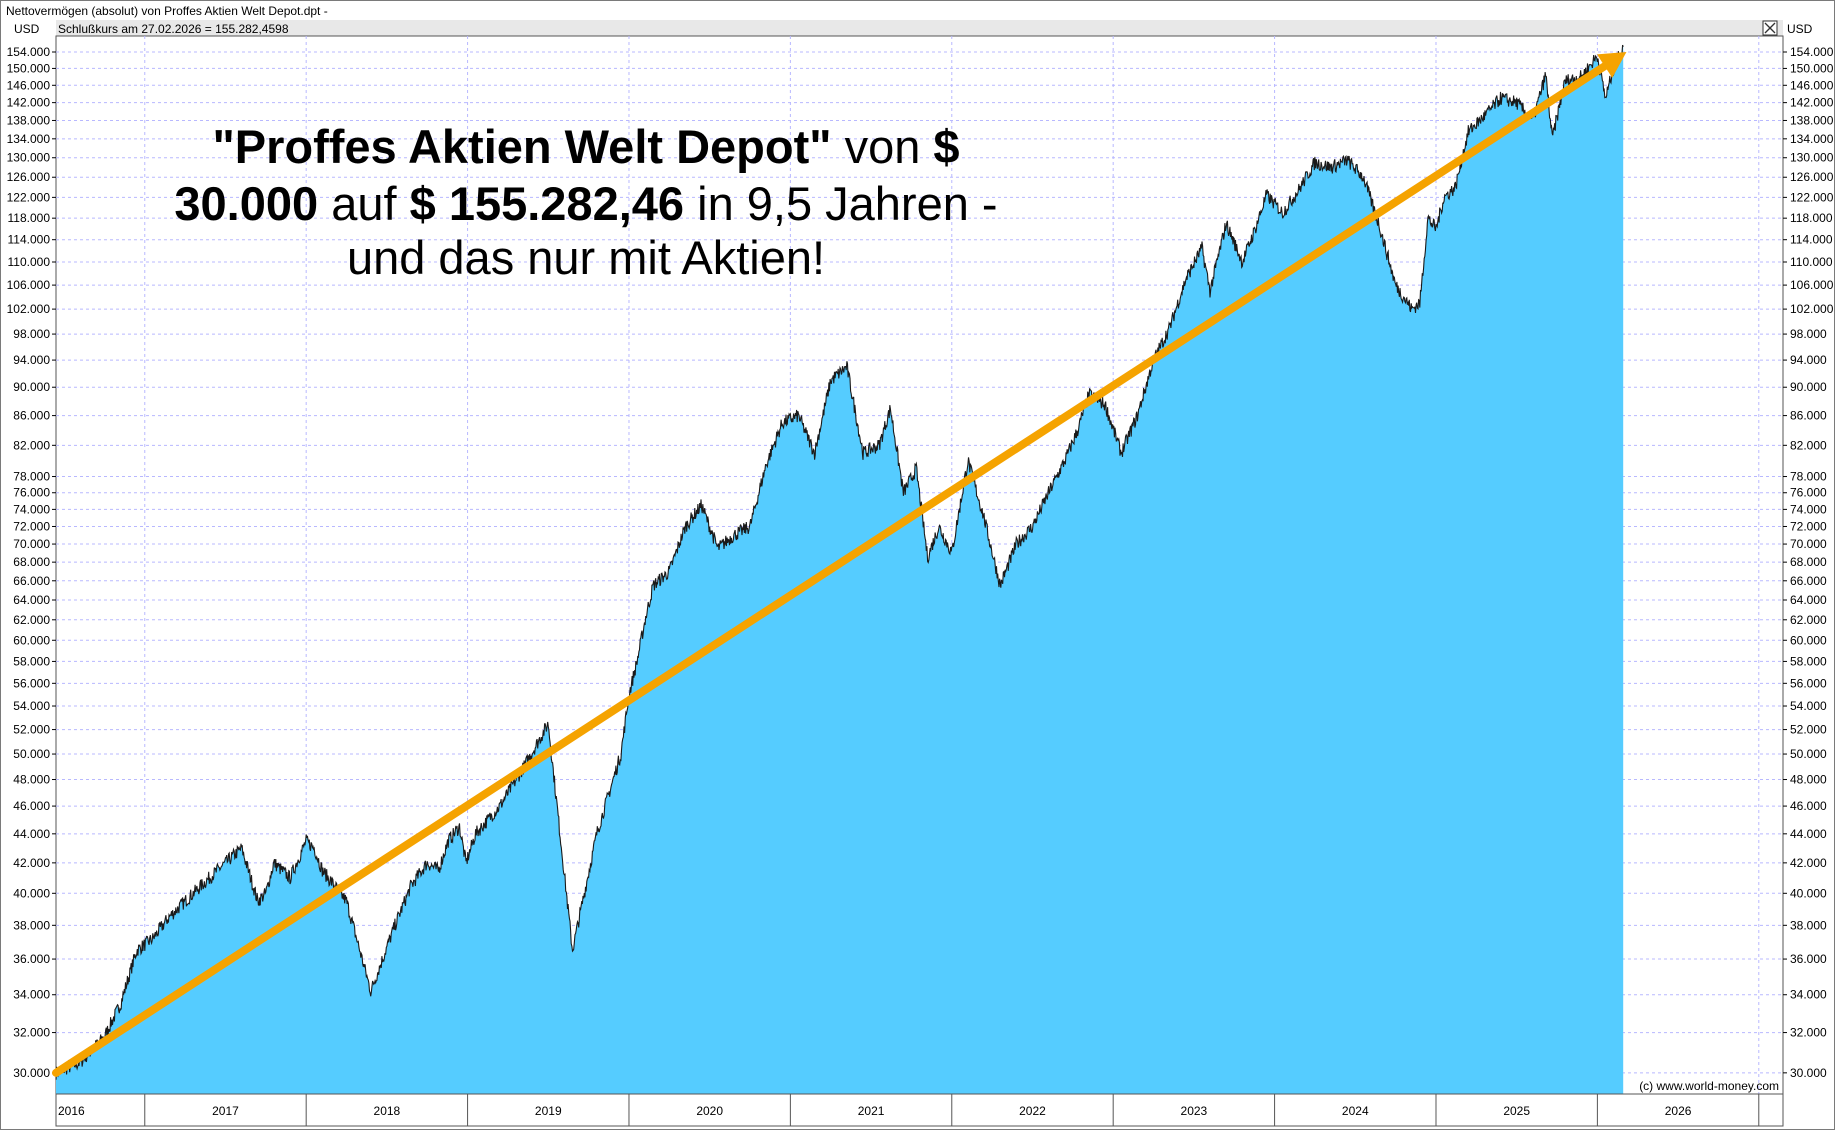 Image resolution: width=1835 pixels, height=1135 pixels. I want to click on x-tick-label: 2025, so click(1516, 1111).